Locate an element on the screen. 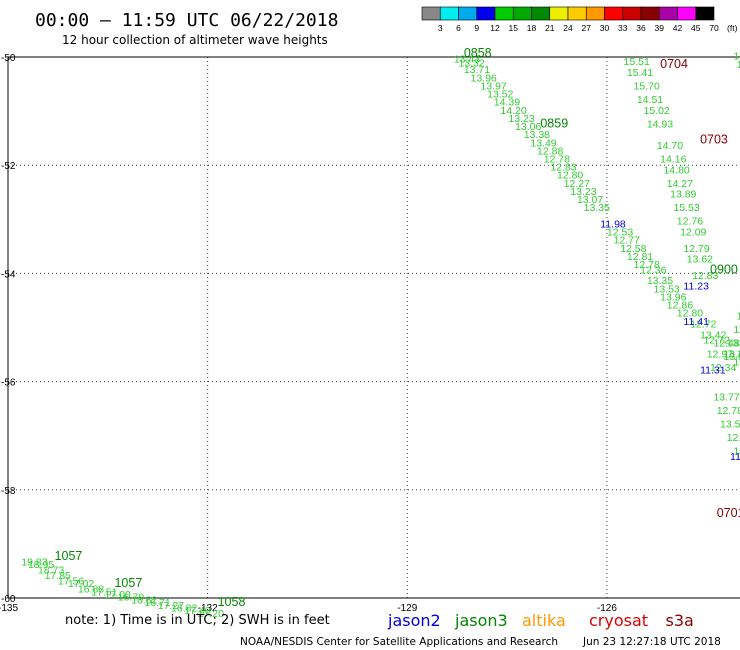  swh-value: 13.14 is located at coordinates (738, 316).